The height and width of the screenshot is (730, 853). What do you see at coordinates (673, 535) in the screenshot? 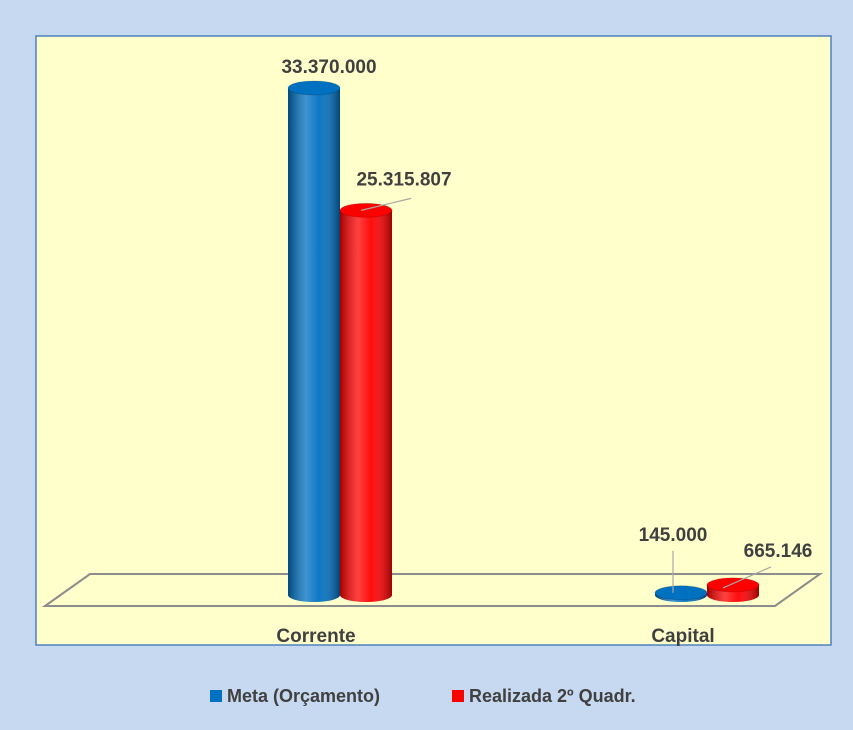
I see `data-label: 145.000` at bounding box center [673, 535].